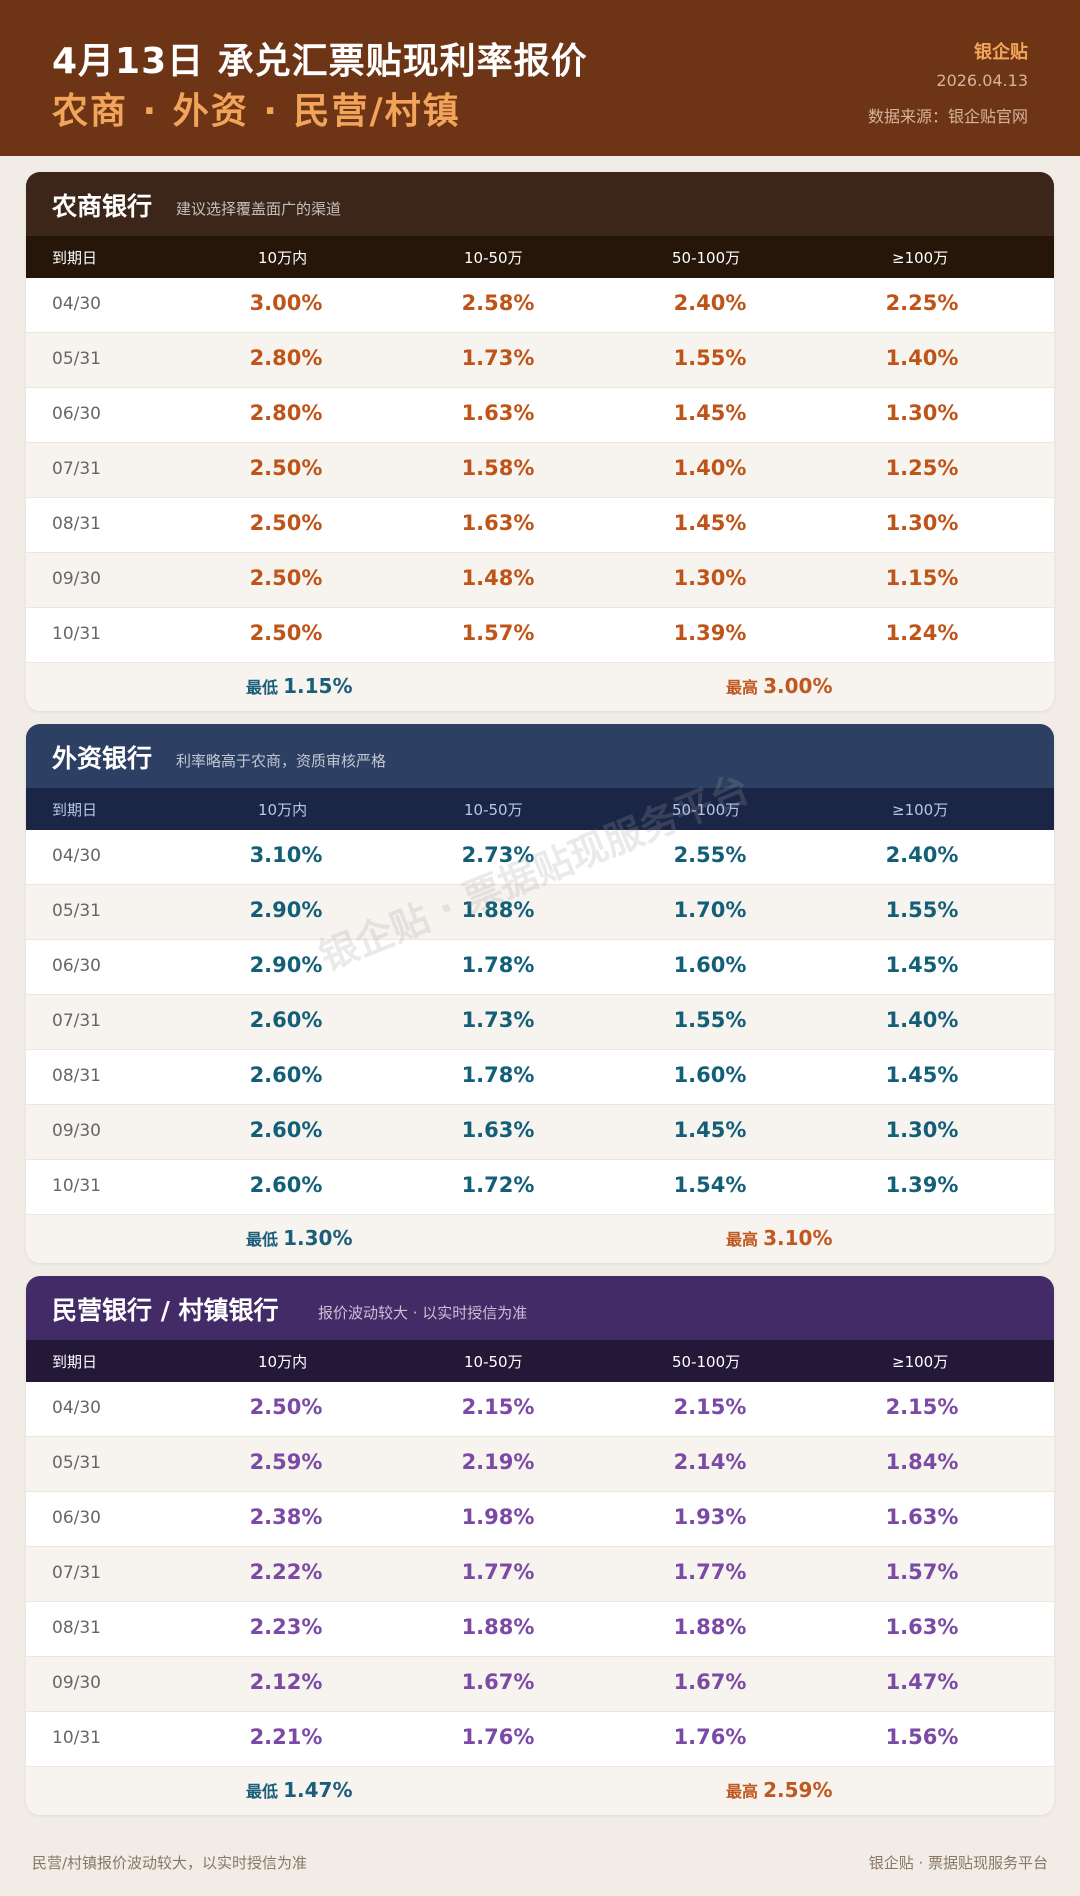 This screenshot has width=1080, height=1896. Describe the element at coordinates (1001, 52) in the screenshot. I see `brand-name: 银企贴` at that location.